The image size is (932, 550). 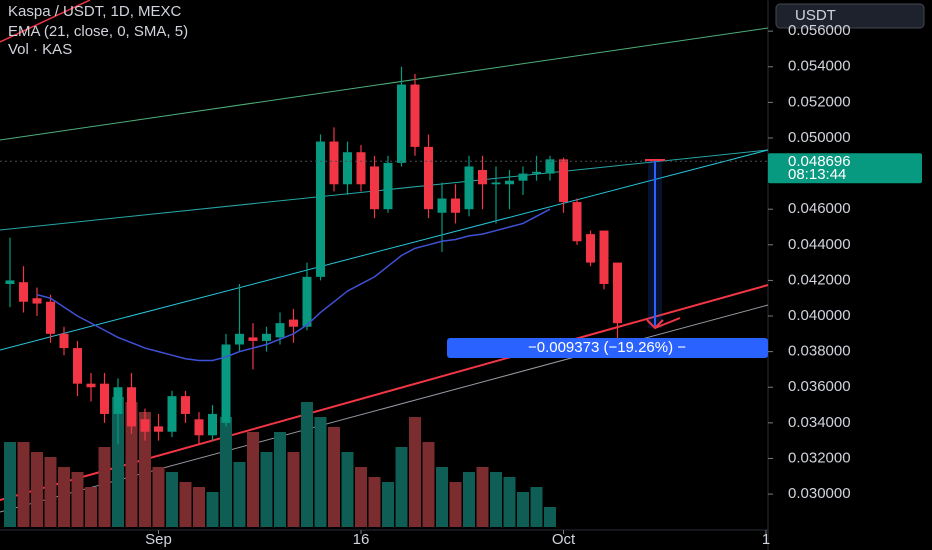 I want to click on measure-label: −0.009373 (−19.26%) −, so click(x=607, y=347).